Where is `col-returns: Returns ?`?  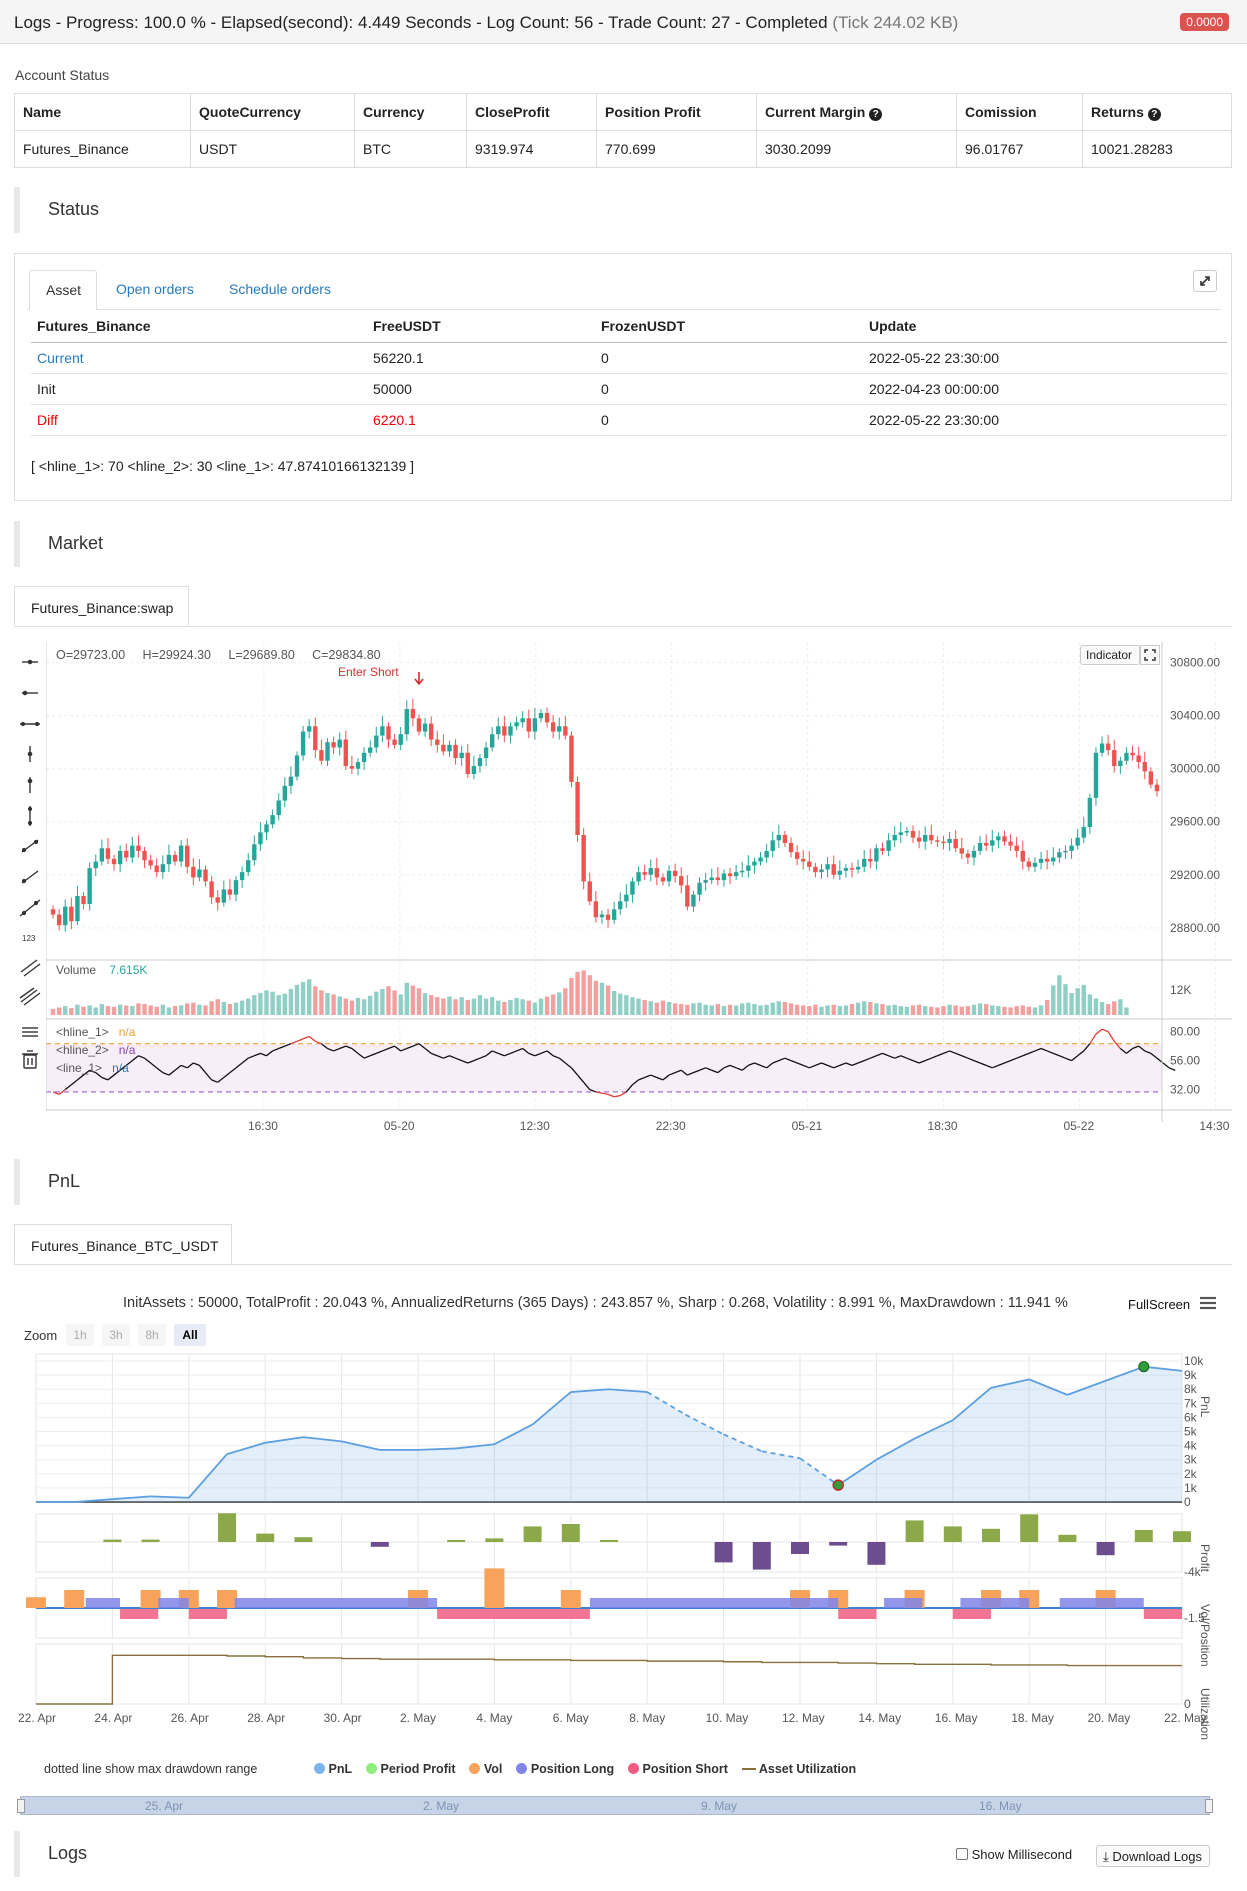
col-returns: Returns ? is located at coordinates (1157, 112).